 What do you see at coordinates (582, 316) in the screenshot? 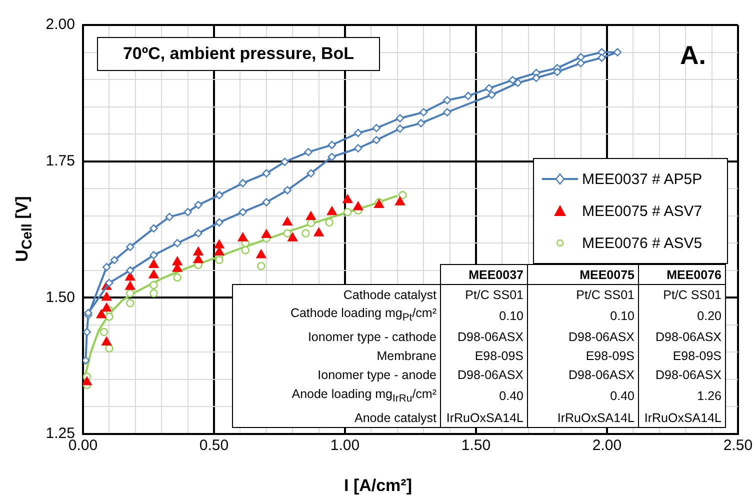
I see `annotation: 0.10` at bounding box center [582, 316].